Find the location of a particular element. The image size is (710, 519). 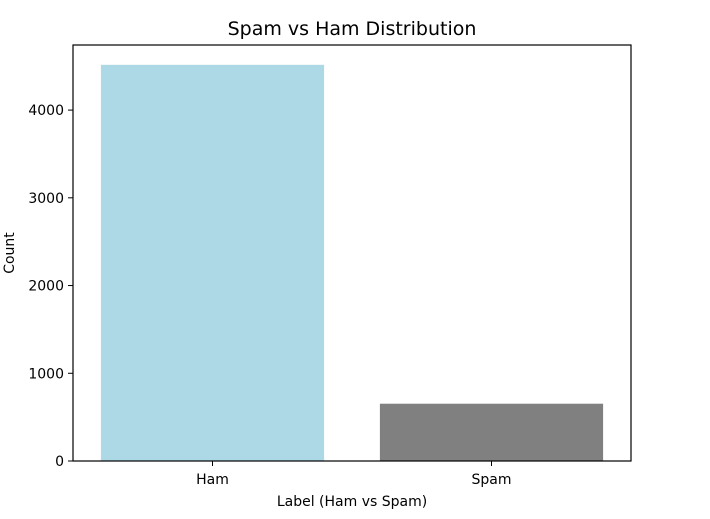

x-axis-label: Label (Ham vs Spam) is located at coordinates (352, 502).